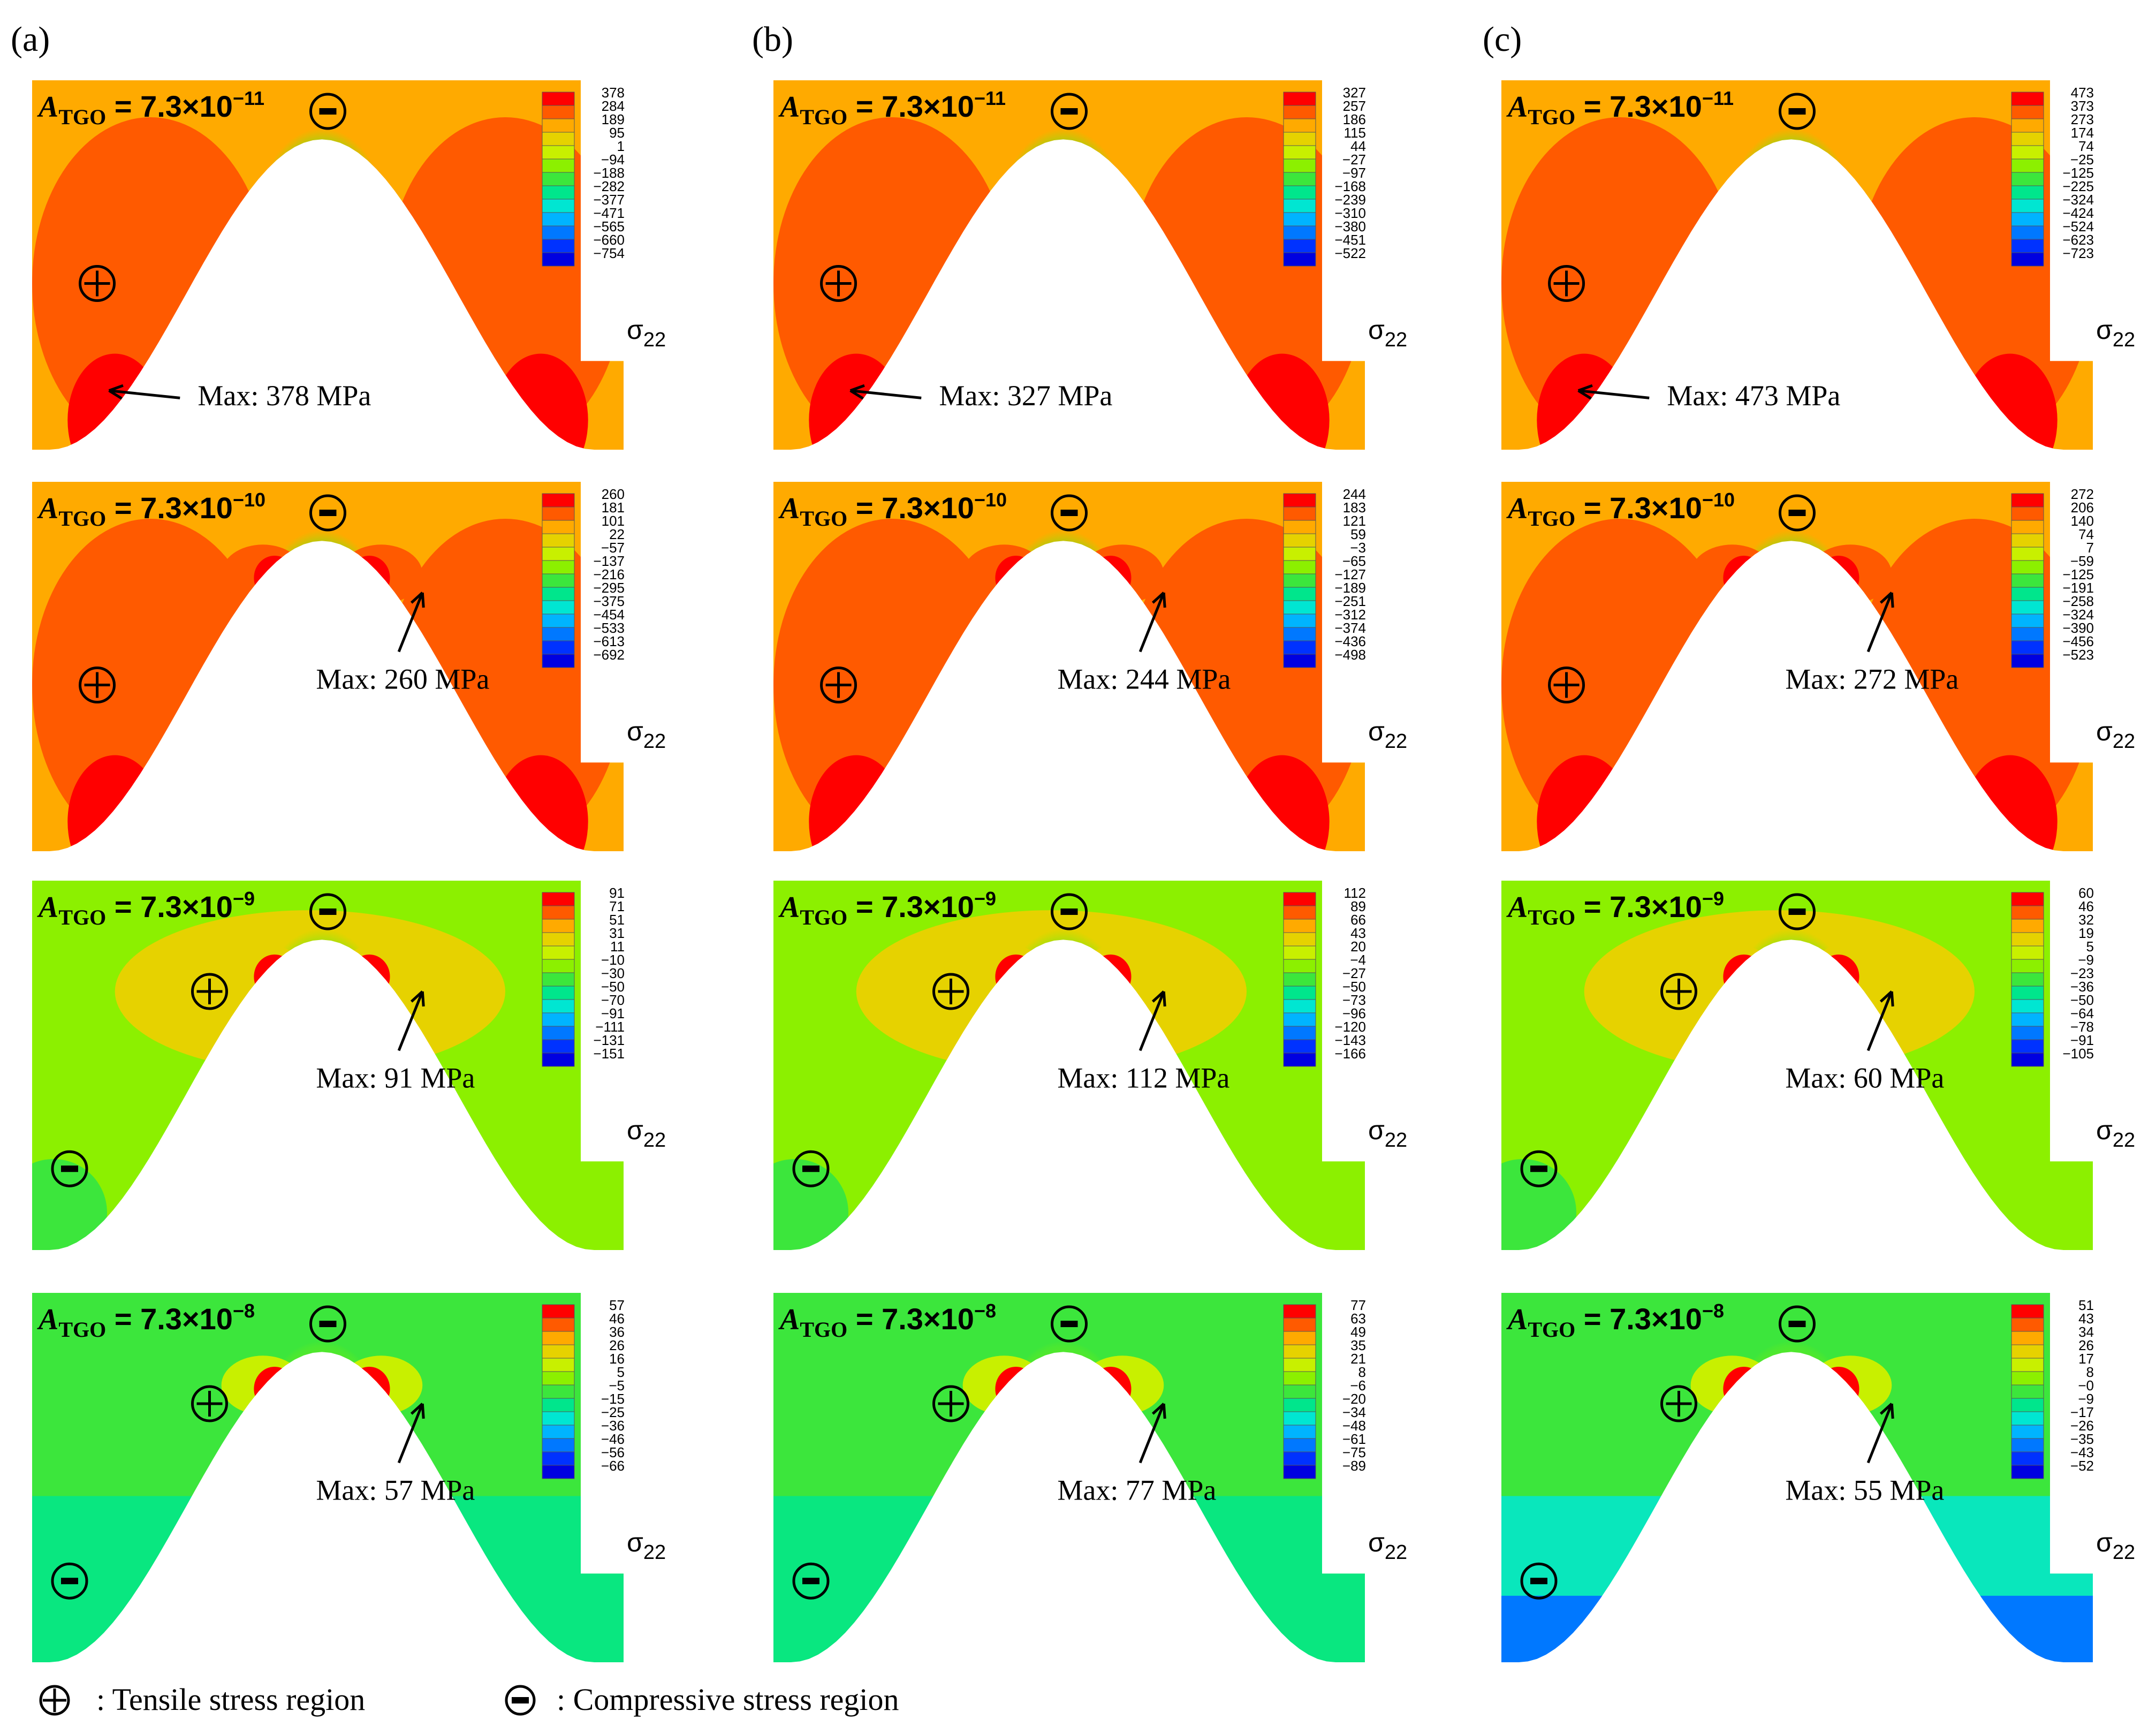  Describe the element at coordinates (2078, 200) in the screenshot. I see `legend-tick: −324` at that location.